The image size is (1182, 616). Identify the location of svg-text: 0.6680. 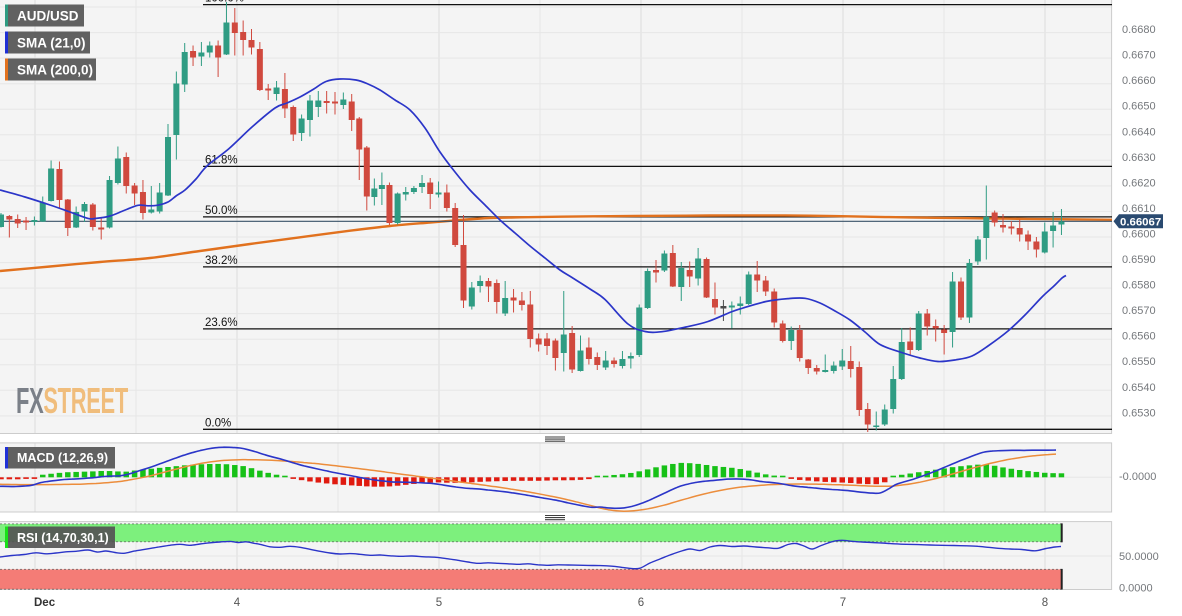
(1139, 30).